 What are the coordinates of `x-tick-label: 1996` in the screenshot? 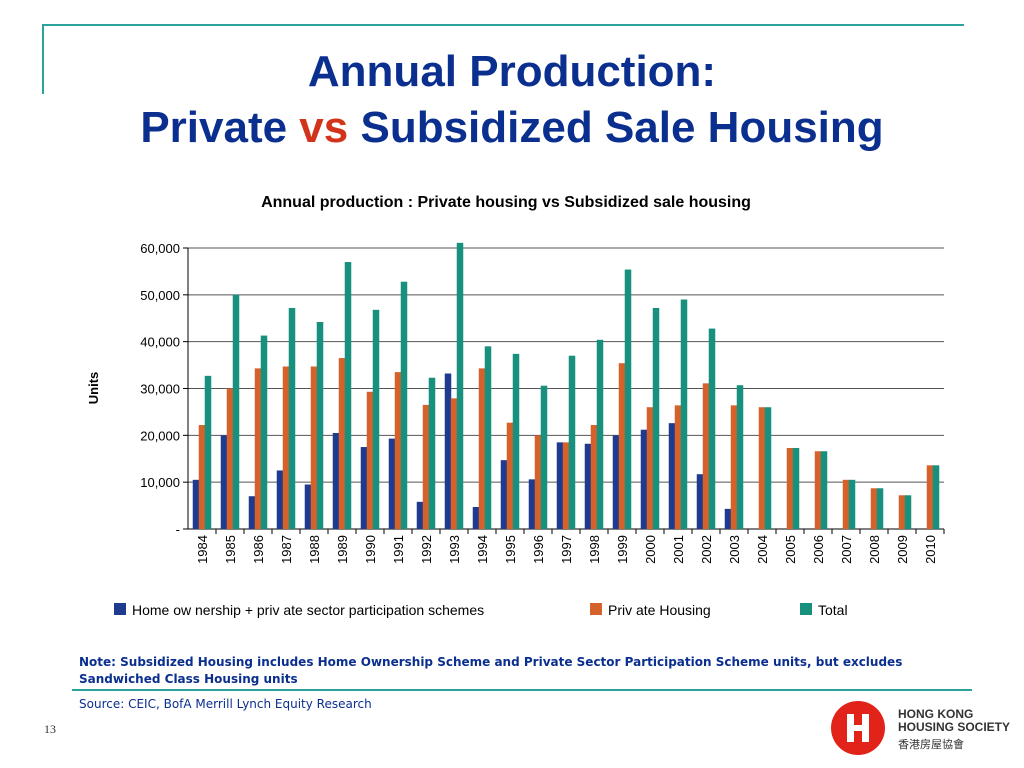 It's located at (538, 549).